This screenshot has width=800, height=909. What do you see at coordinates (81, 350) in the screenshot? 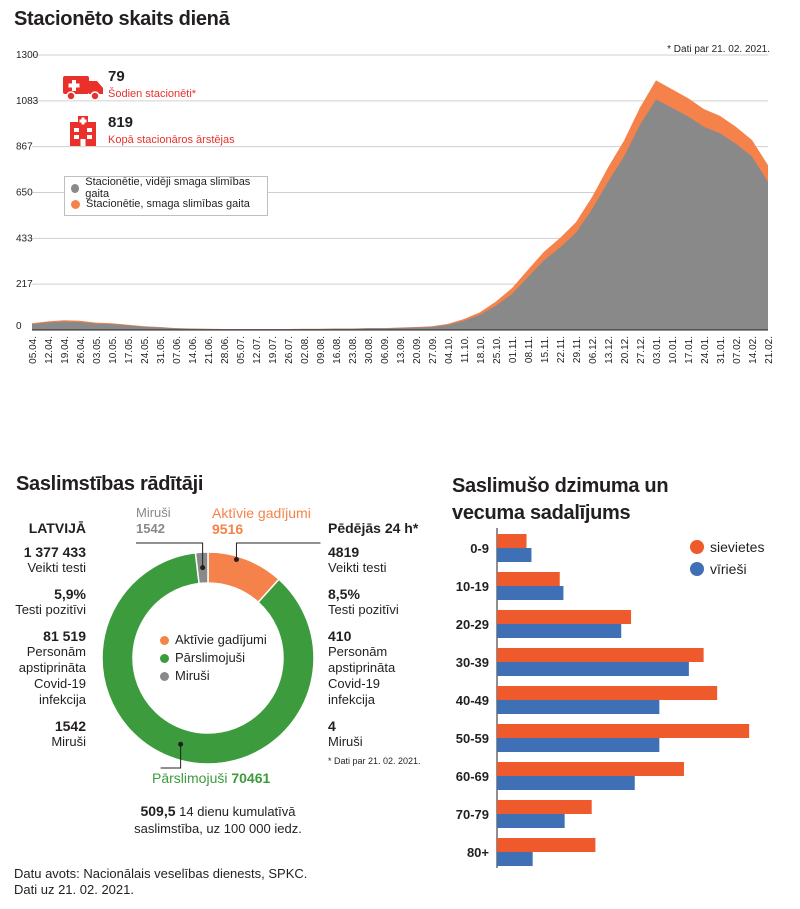
I see `x-tick-label: 26.04.` at bounding box center [81, 350].